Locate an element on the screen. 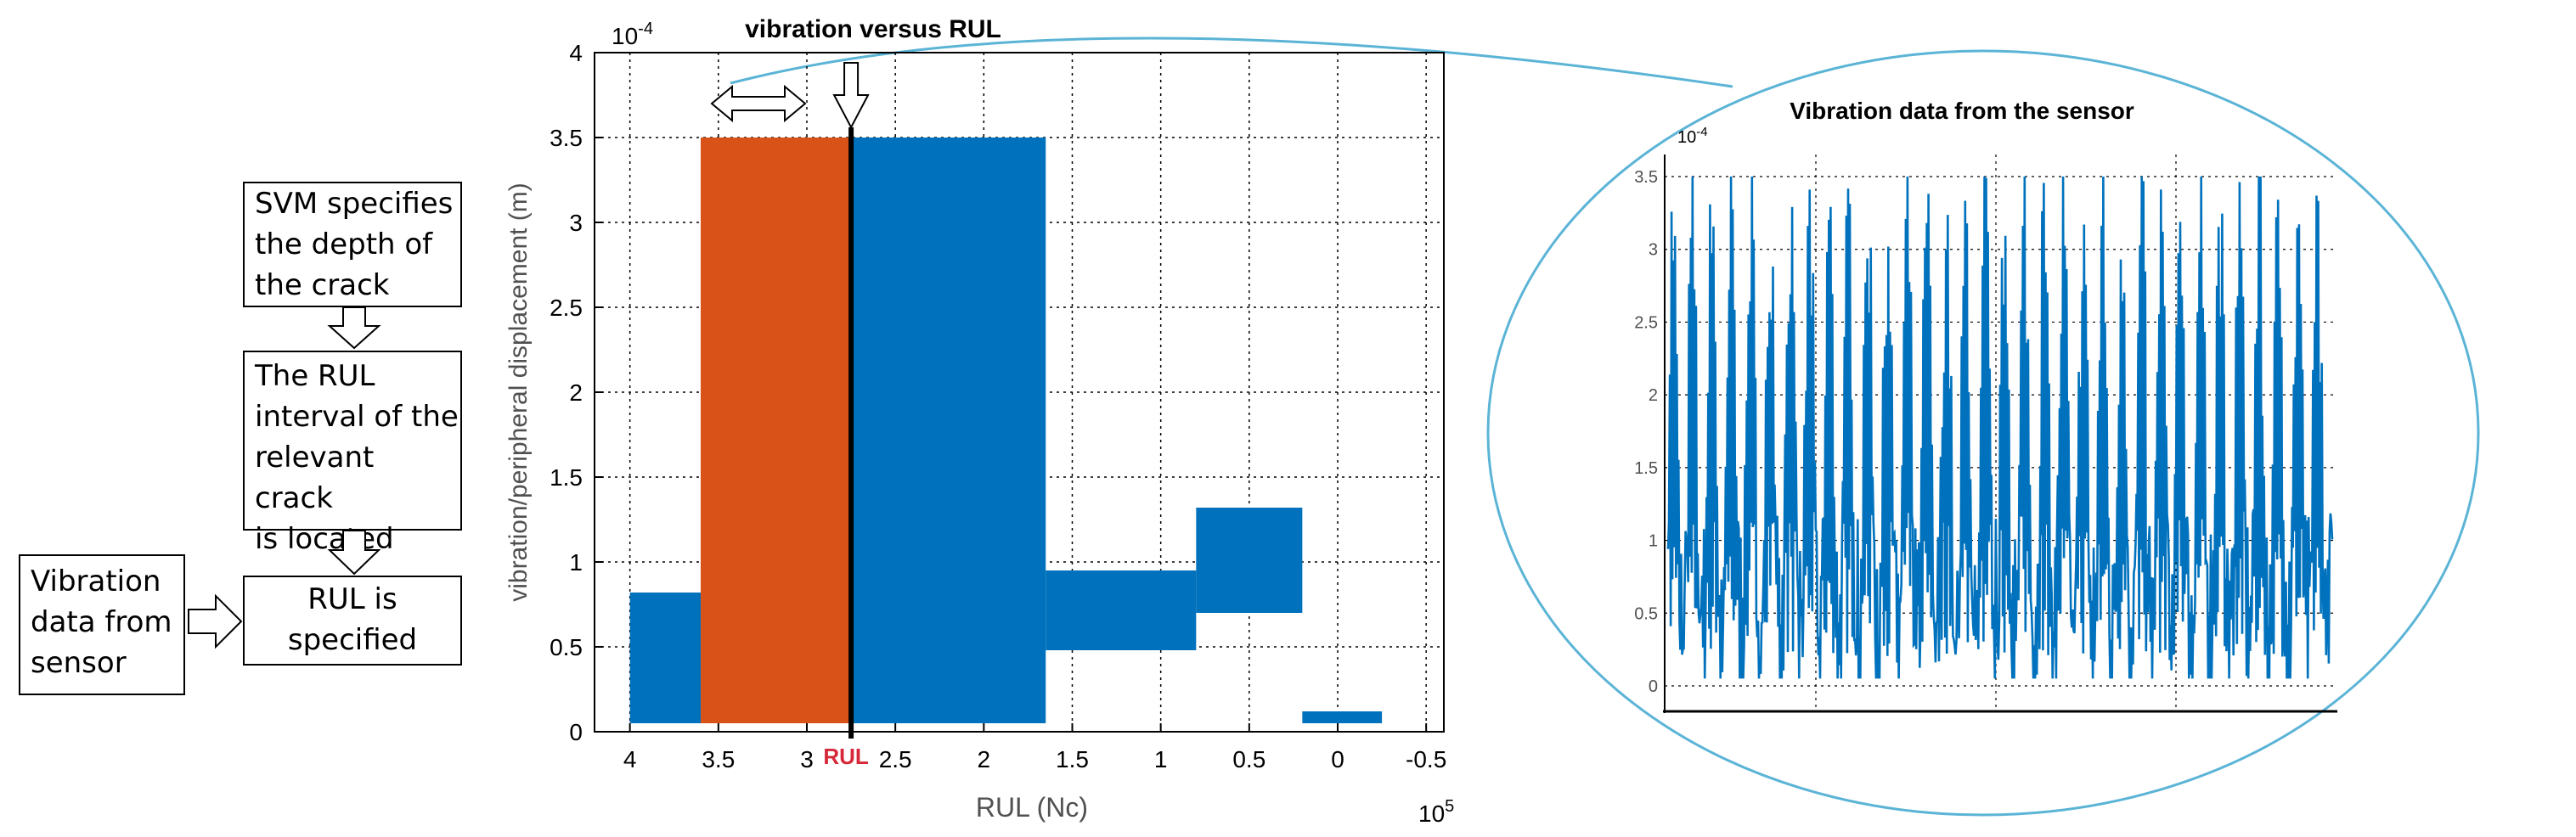 The image size is (2576, 837). chart1-x-exponent-power: 5 is located at coordinates (1449, 807).